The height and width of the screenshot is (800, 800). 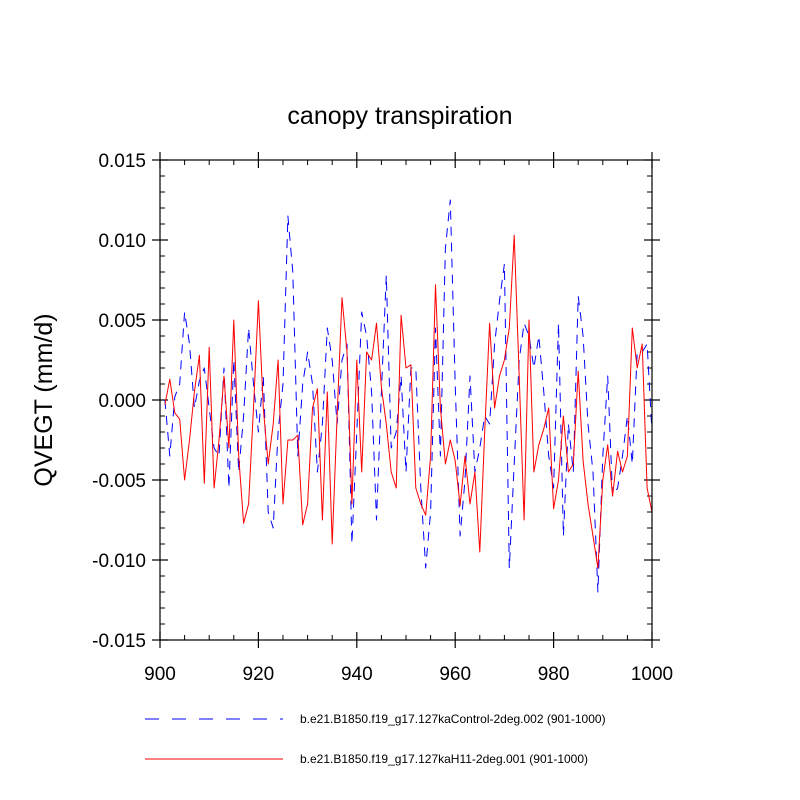 I want to click on x-tick-label: 1000, so click(x=652, y=674).